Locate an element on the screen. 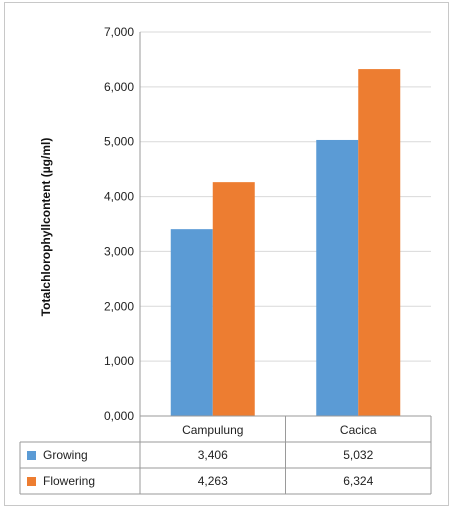 The width and height of the screenshot is (454, 511). legend-label-flowering: Flowering is located at coordinates (69, 481).